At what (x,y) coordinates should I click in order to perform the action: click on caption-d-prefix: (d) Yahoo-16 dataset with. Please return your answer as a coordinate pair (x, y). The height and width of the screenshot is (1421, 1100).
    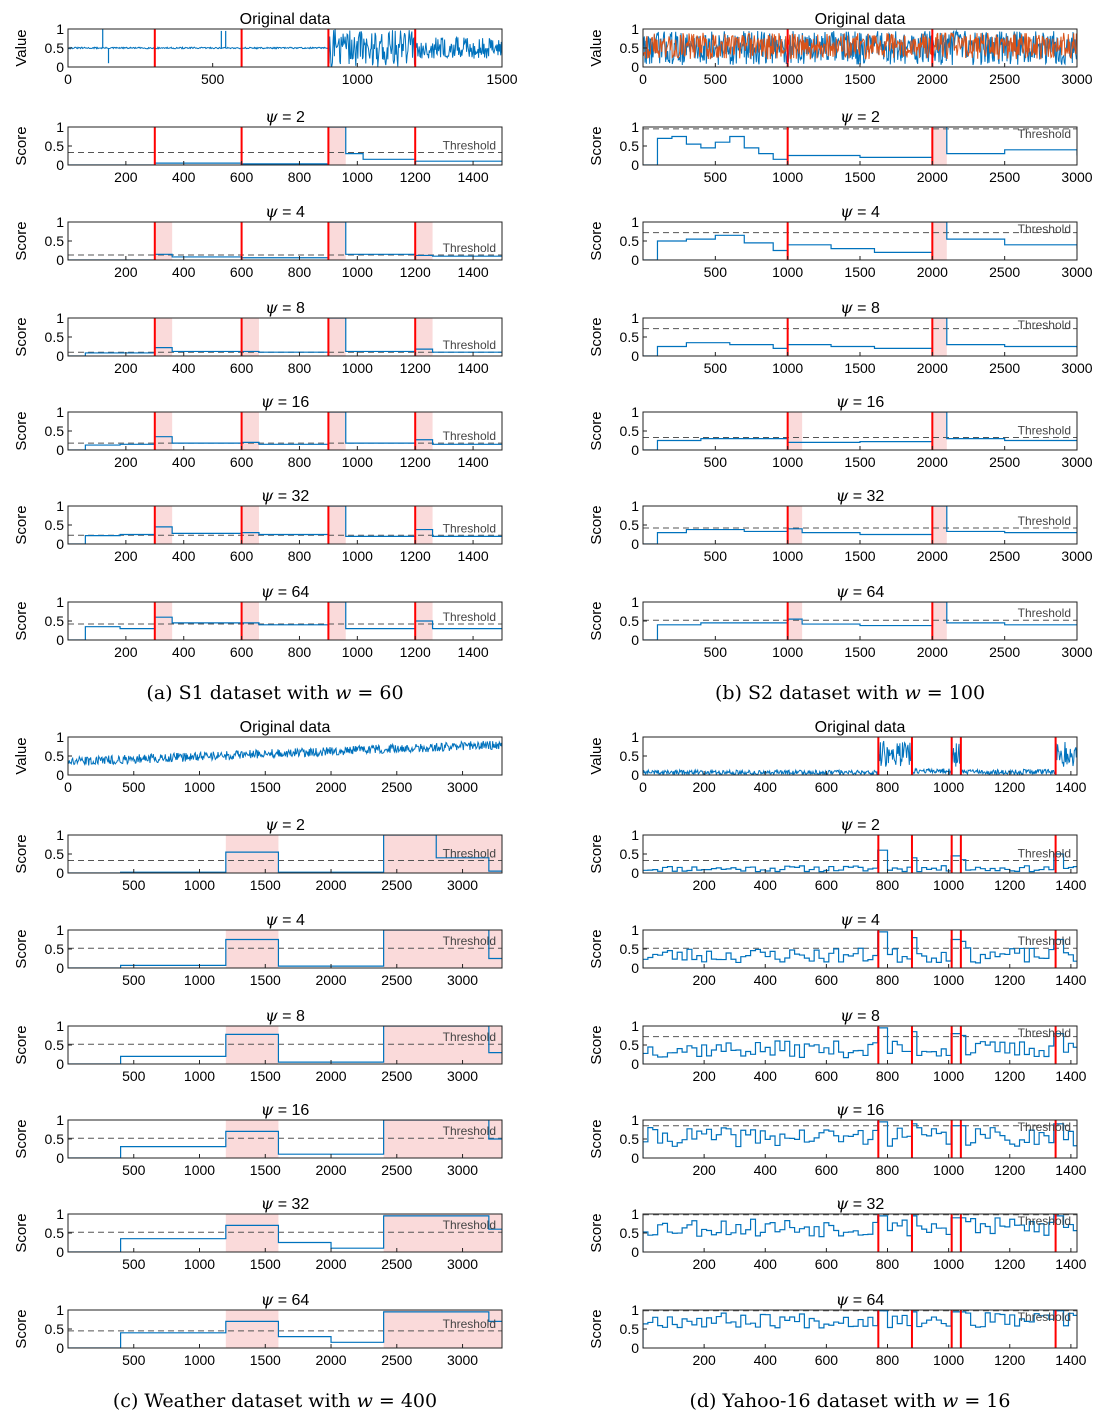
    Looking at the image, I should click on (816, 1401).